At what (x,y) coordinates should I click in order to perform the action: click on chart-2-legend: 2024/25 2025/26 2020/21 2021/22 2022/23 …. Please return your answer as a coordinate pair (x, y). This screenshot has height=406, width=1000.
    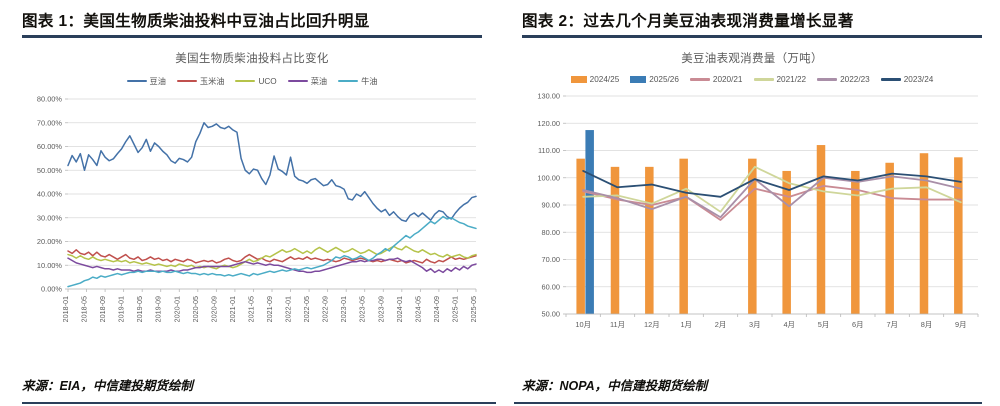
    Looking at the image, I should click on (752, 79).